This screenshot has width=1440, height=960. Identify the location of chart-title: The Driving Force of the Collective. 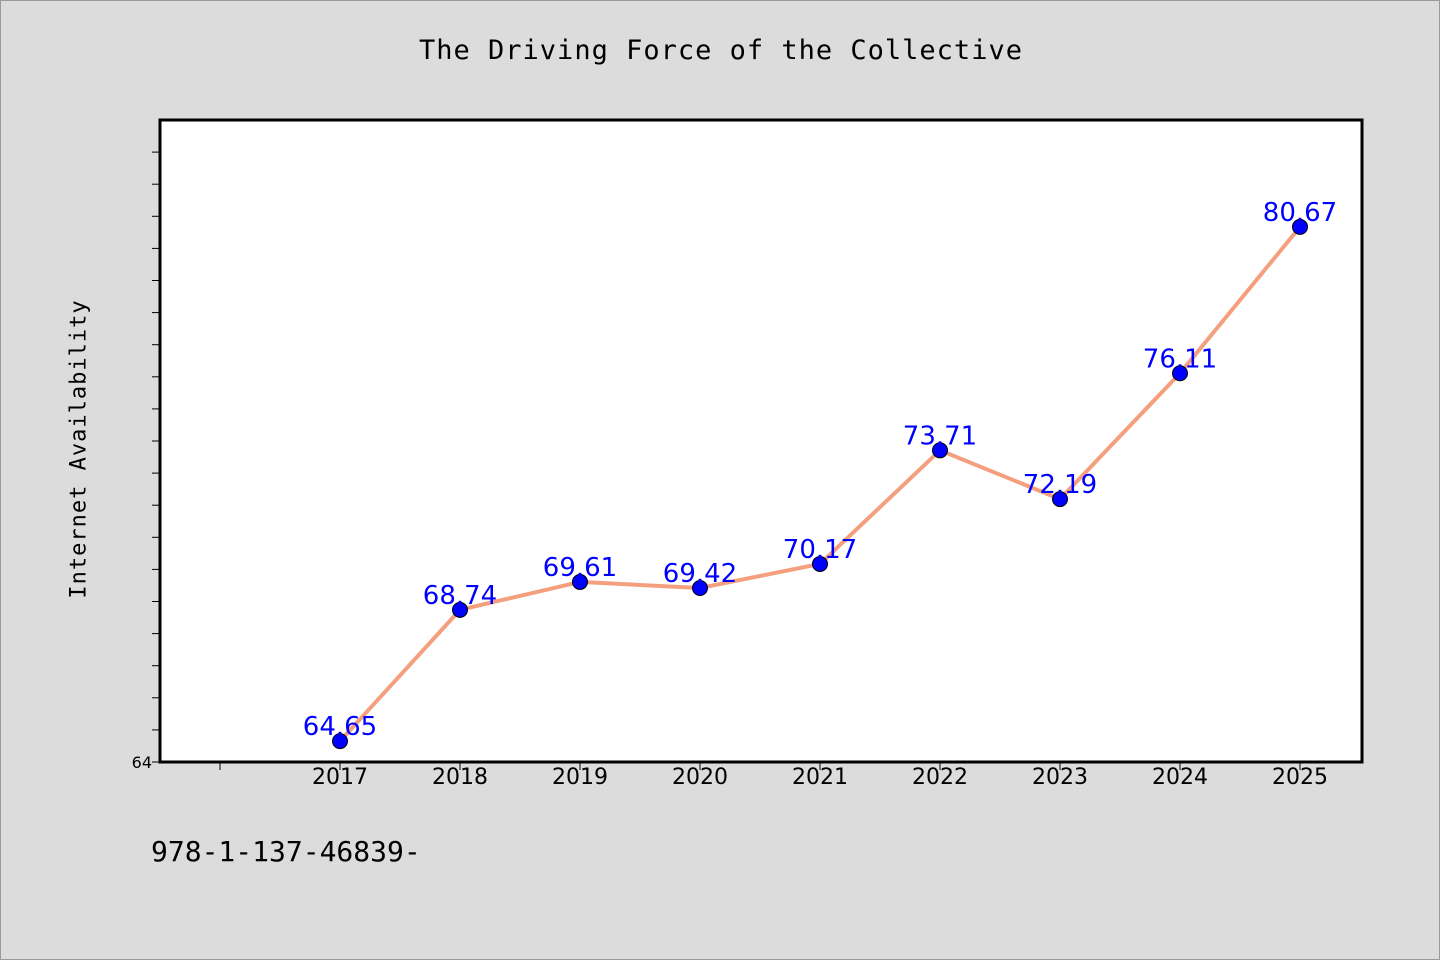
(721, 50).